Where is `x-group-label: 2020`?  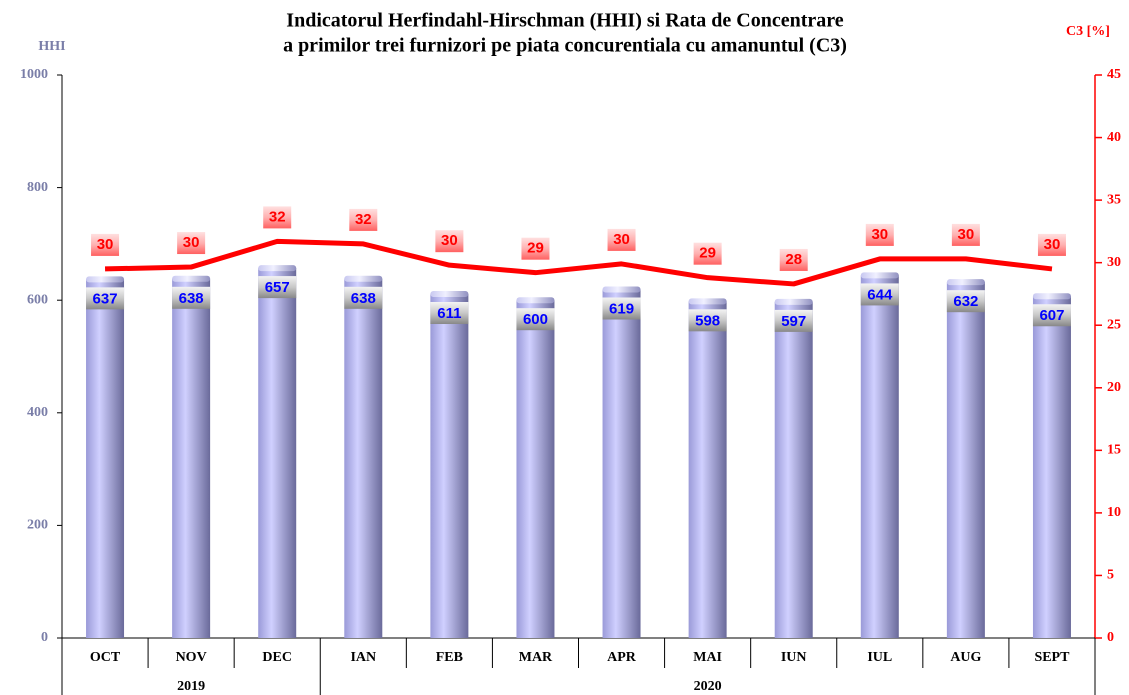
x-group-label: 2020 is located at coordinates (708, 686).